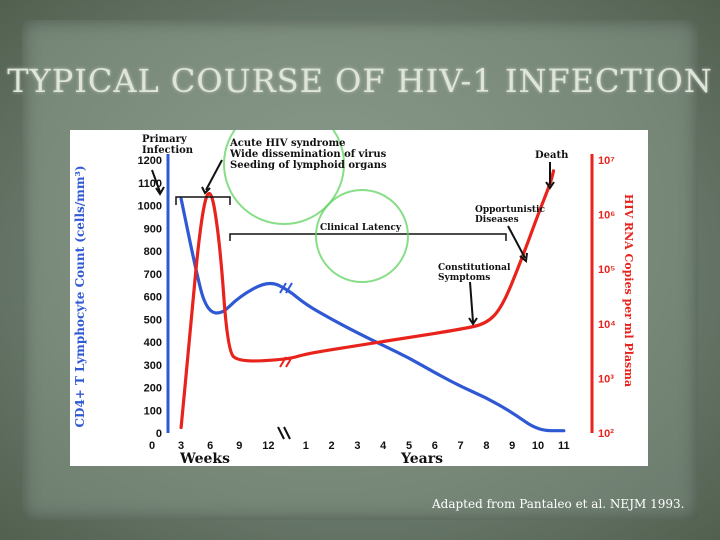  What do you see at coordinates (486, 446) in the screenshot?
I see `x-tick-year: 8` at bounding box center [486, 446].